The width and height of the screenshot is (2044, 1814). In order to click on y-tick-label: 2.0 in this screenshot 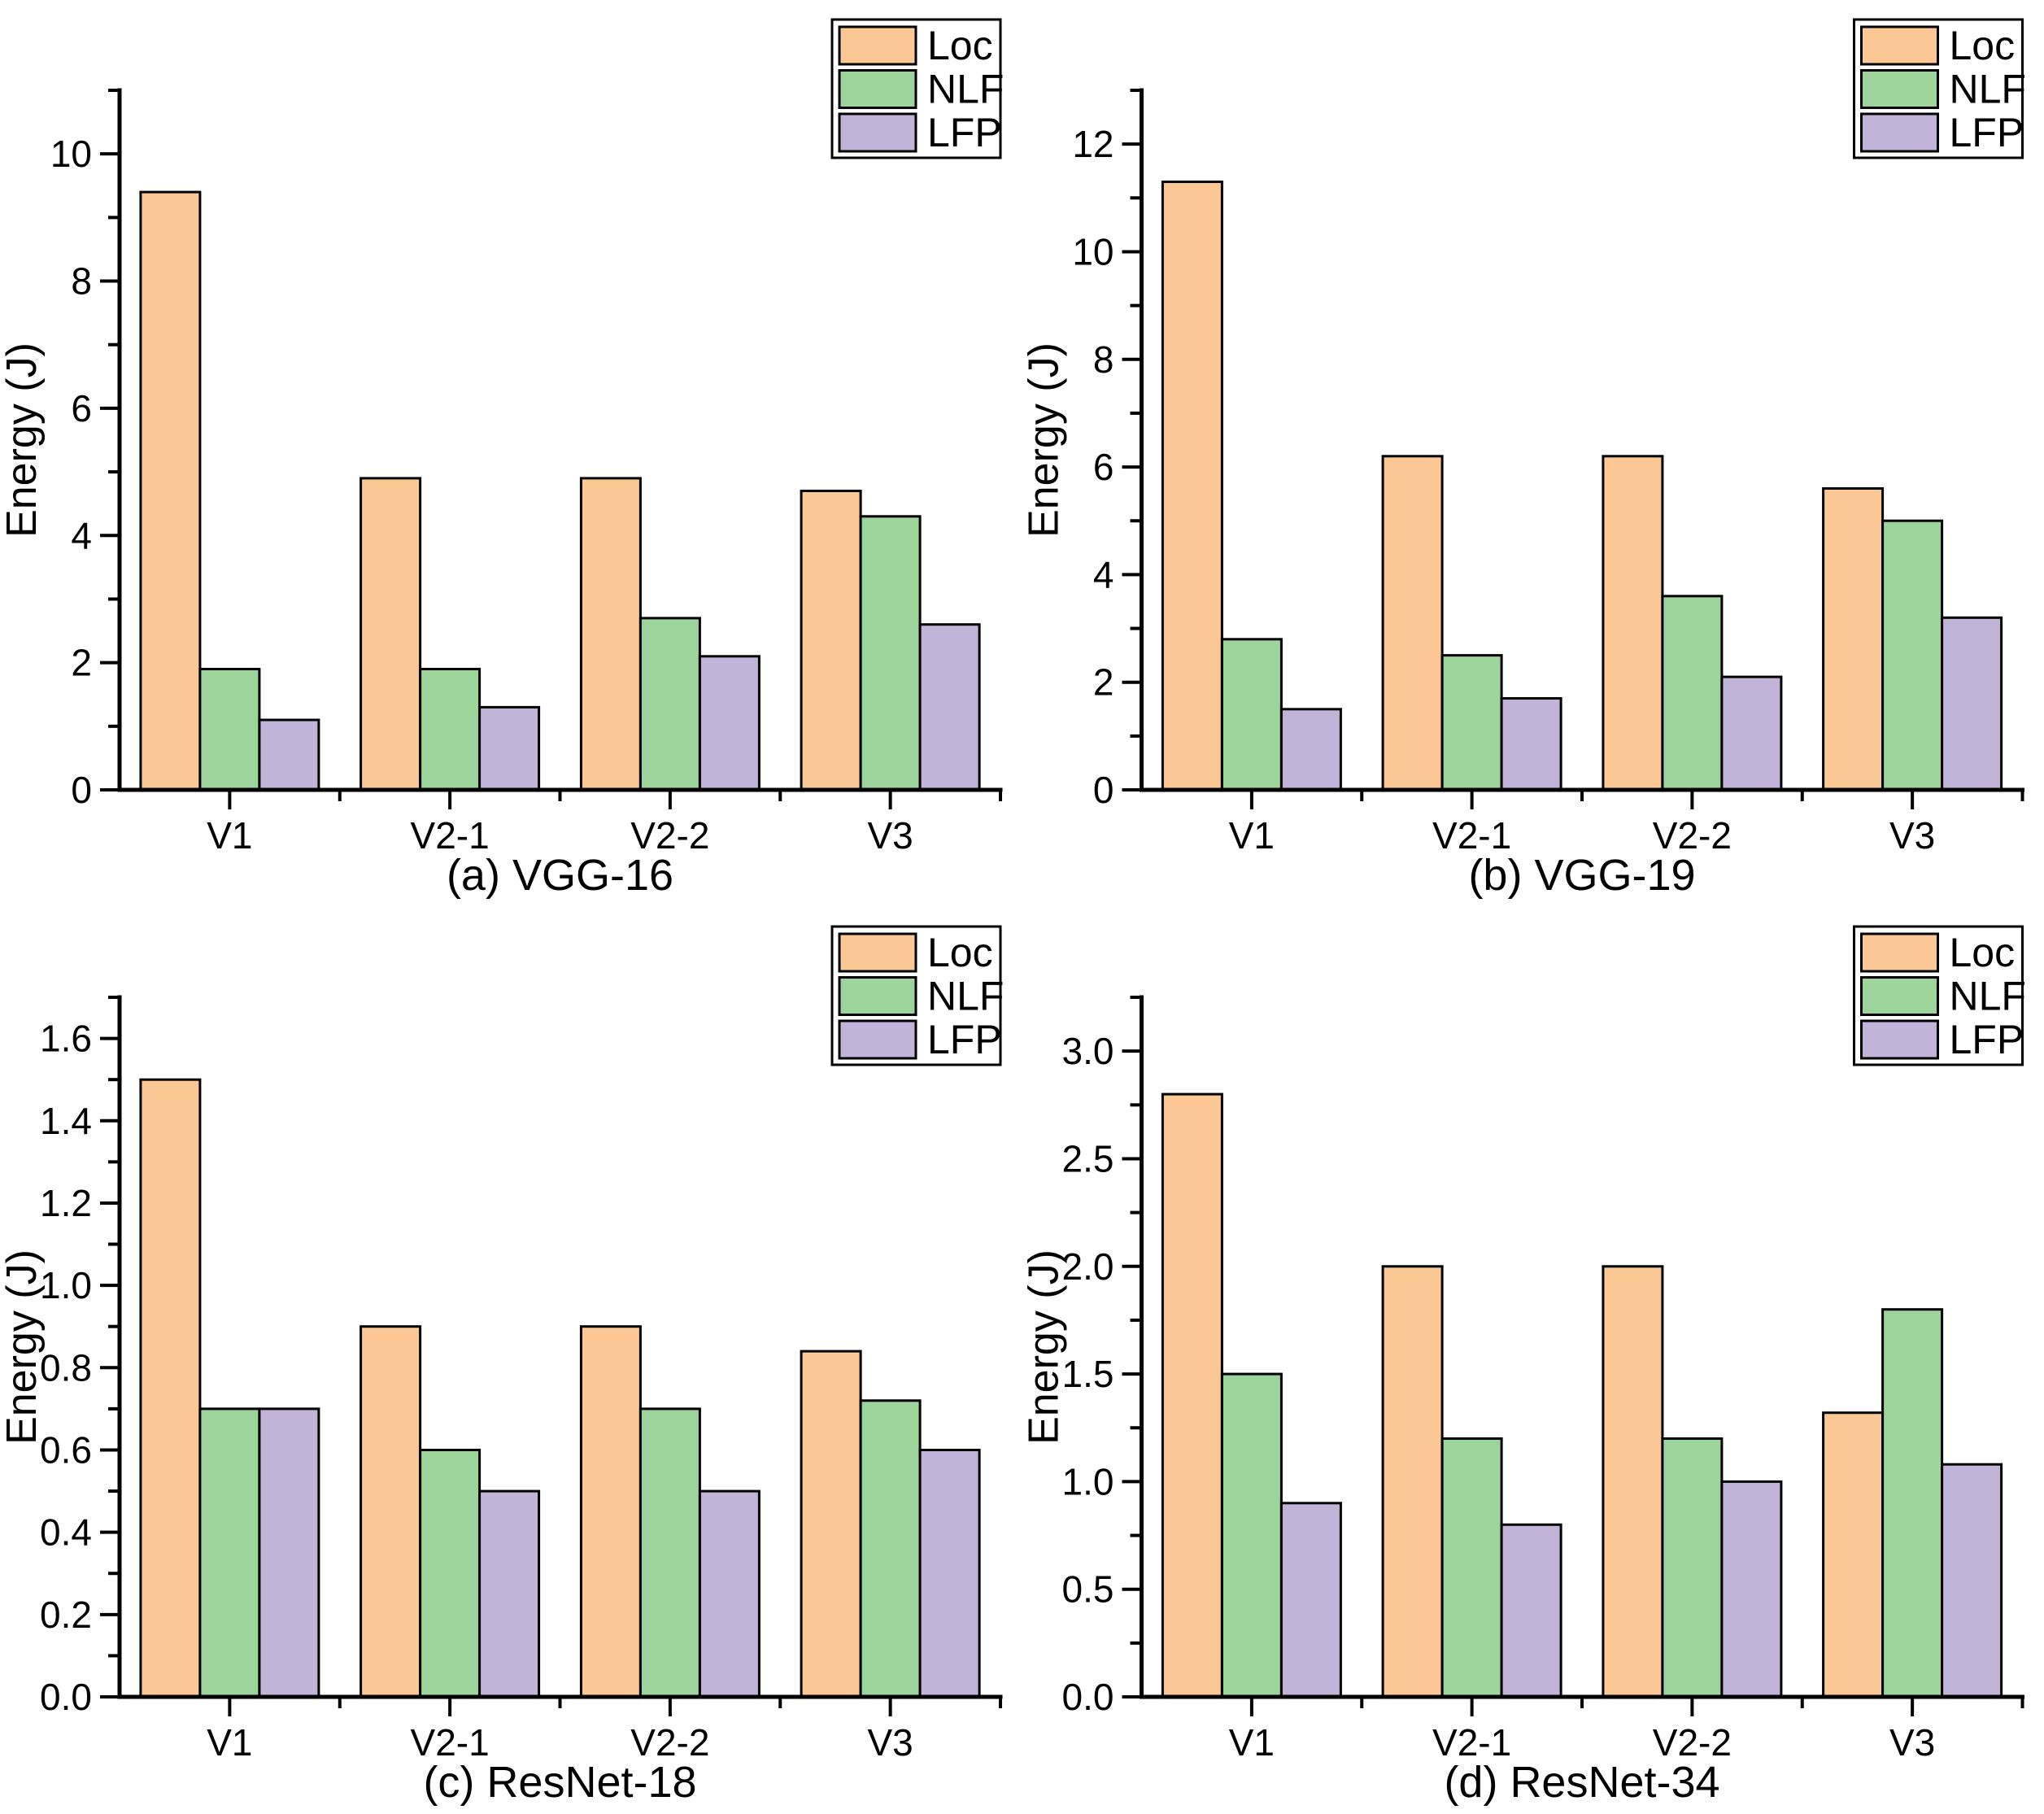, I will do `click(1088, 1266)`.